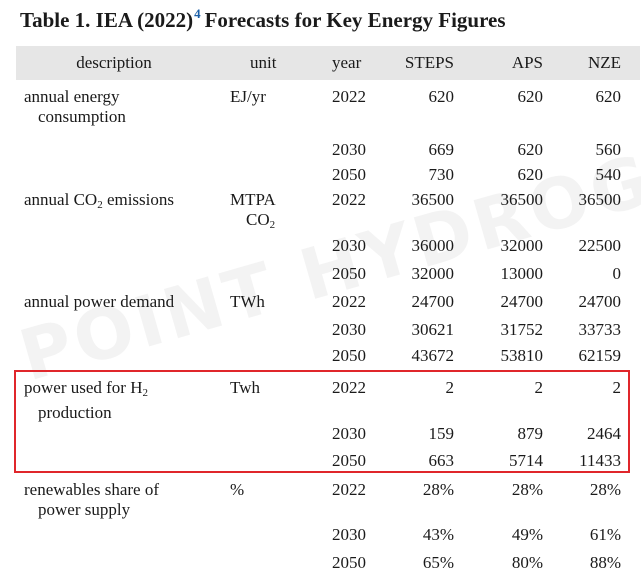 The image size is (641, 579). I want to click on cell-nze: 62159, so click(600, 355).